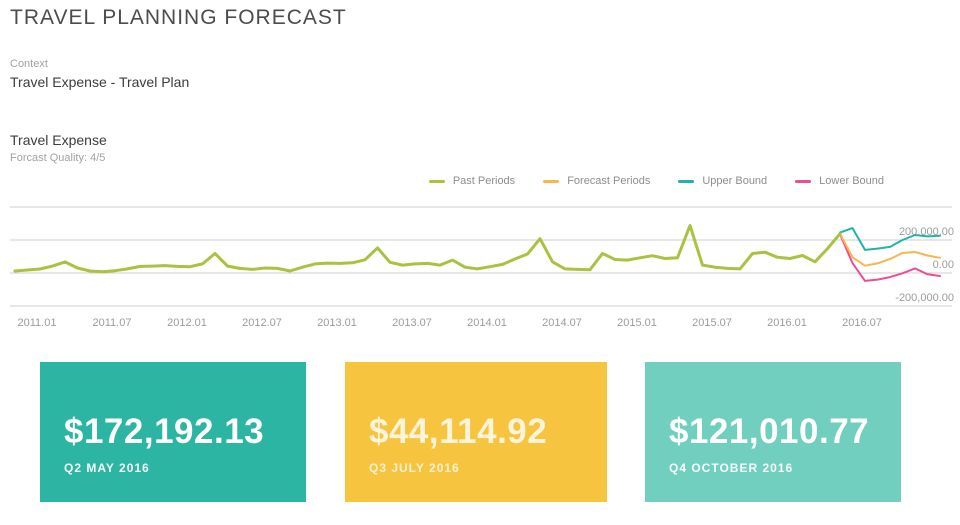 The height and width of the screenshot is (525, 960). Describe the element at coordinates (100, 82) in the screenshot. I see `context-value: Travel Expense - Travel Plan` at that location.